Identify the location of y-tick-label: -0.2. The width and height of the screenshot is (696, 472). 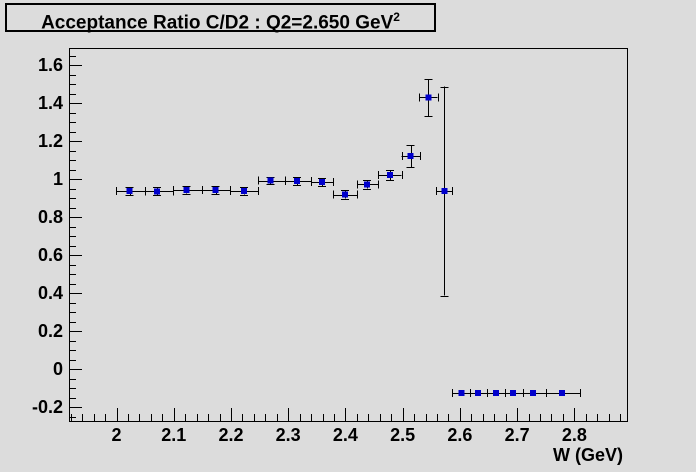
(47, 407).